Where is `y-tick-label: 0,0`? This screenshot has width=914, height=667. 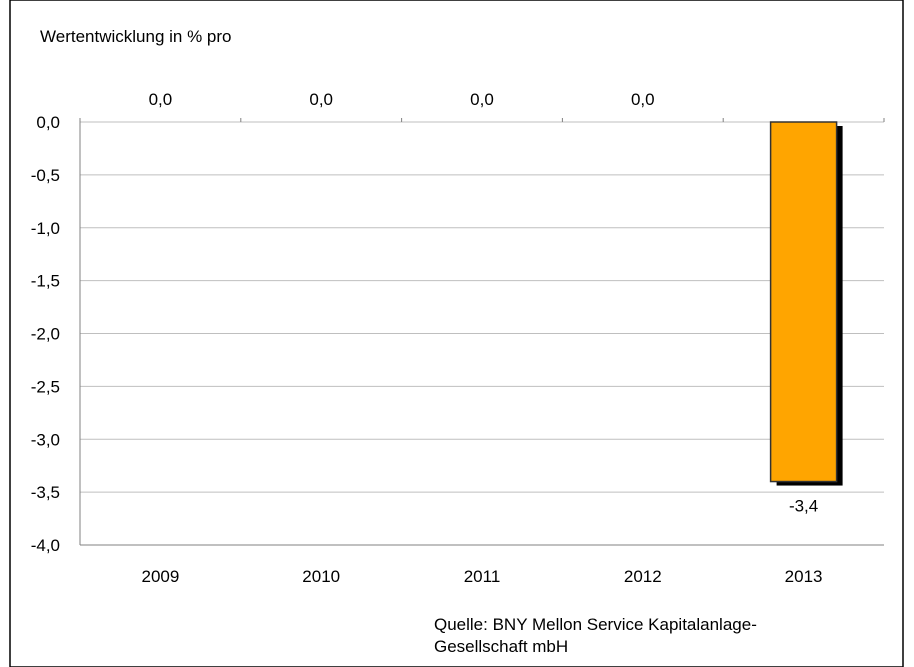 y-tick-label: 0,0 is located at coordinates (48, 122).